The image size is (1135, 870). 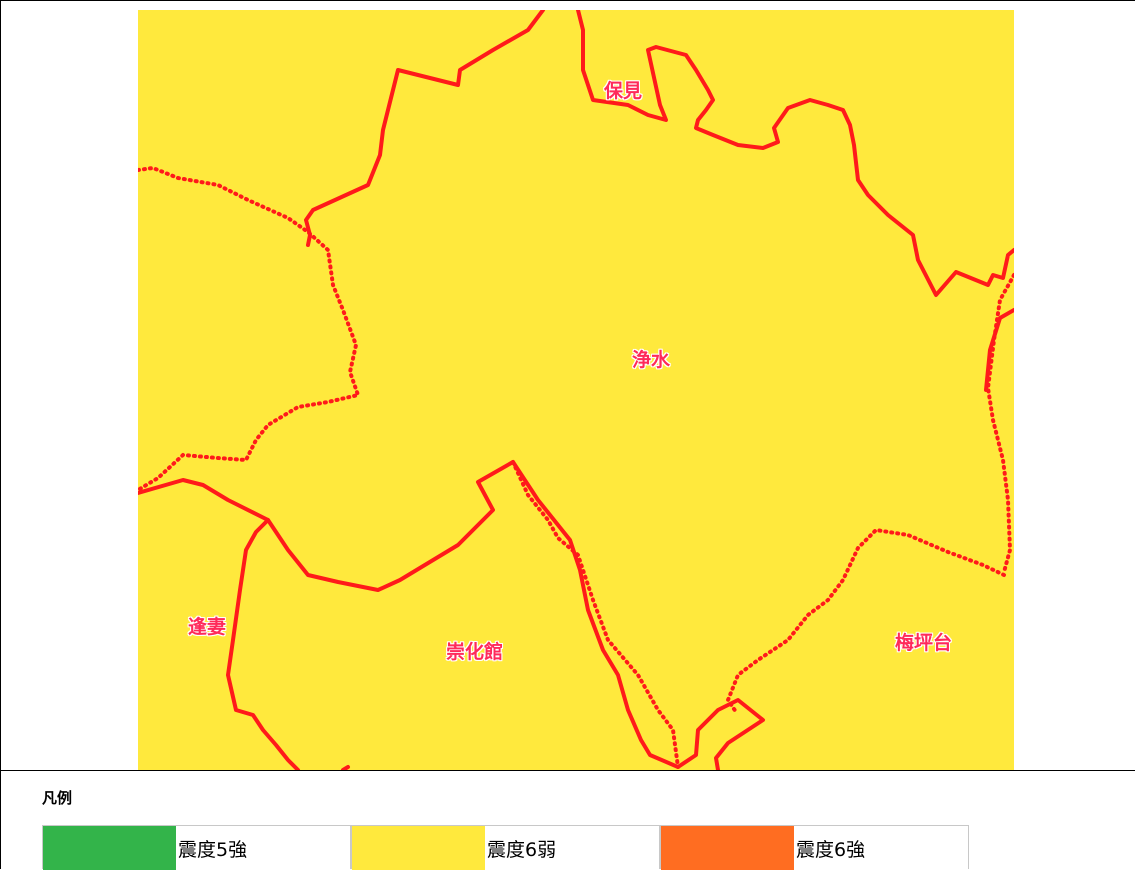 I want to click on boundary-solid-aizuma, so click(x=263, y=644).